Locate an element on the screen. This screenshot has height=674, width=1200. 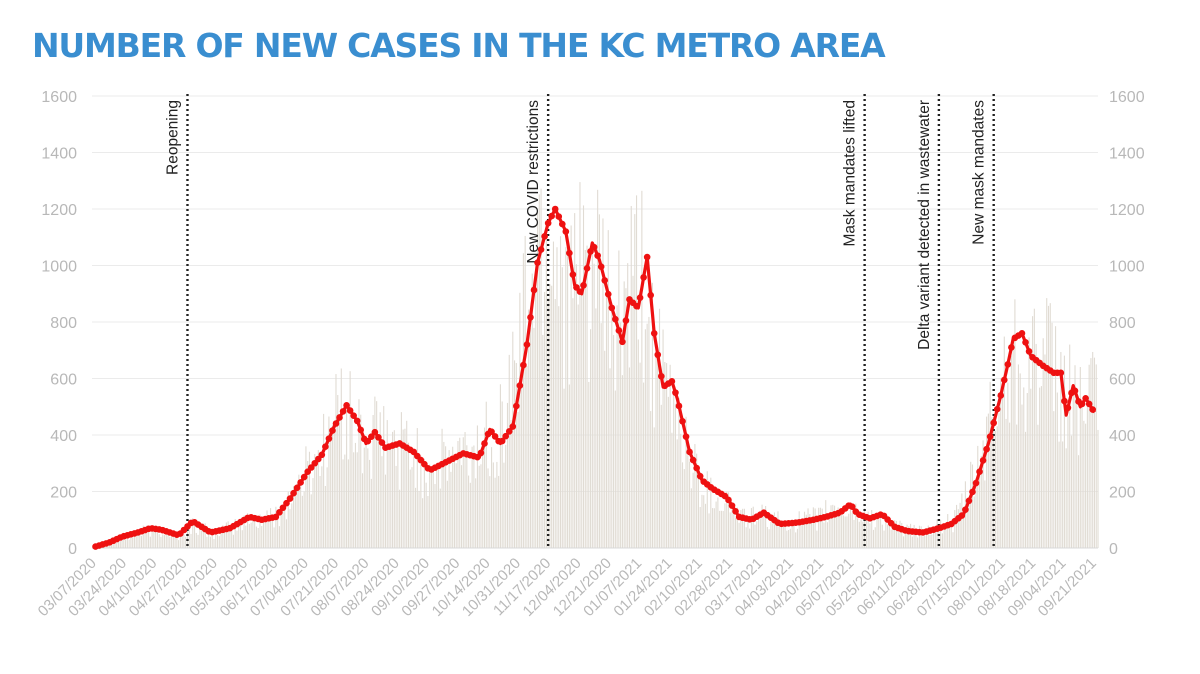
chart-title: NUMBER OF NEW CASES IN THE KC METRO AREA is located at coordinates (459, 45).